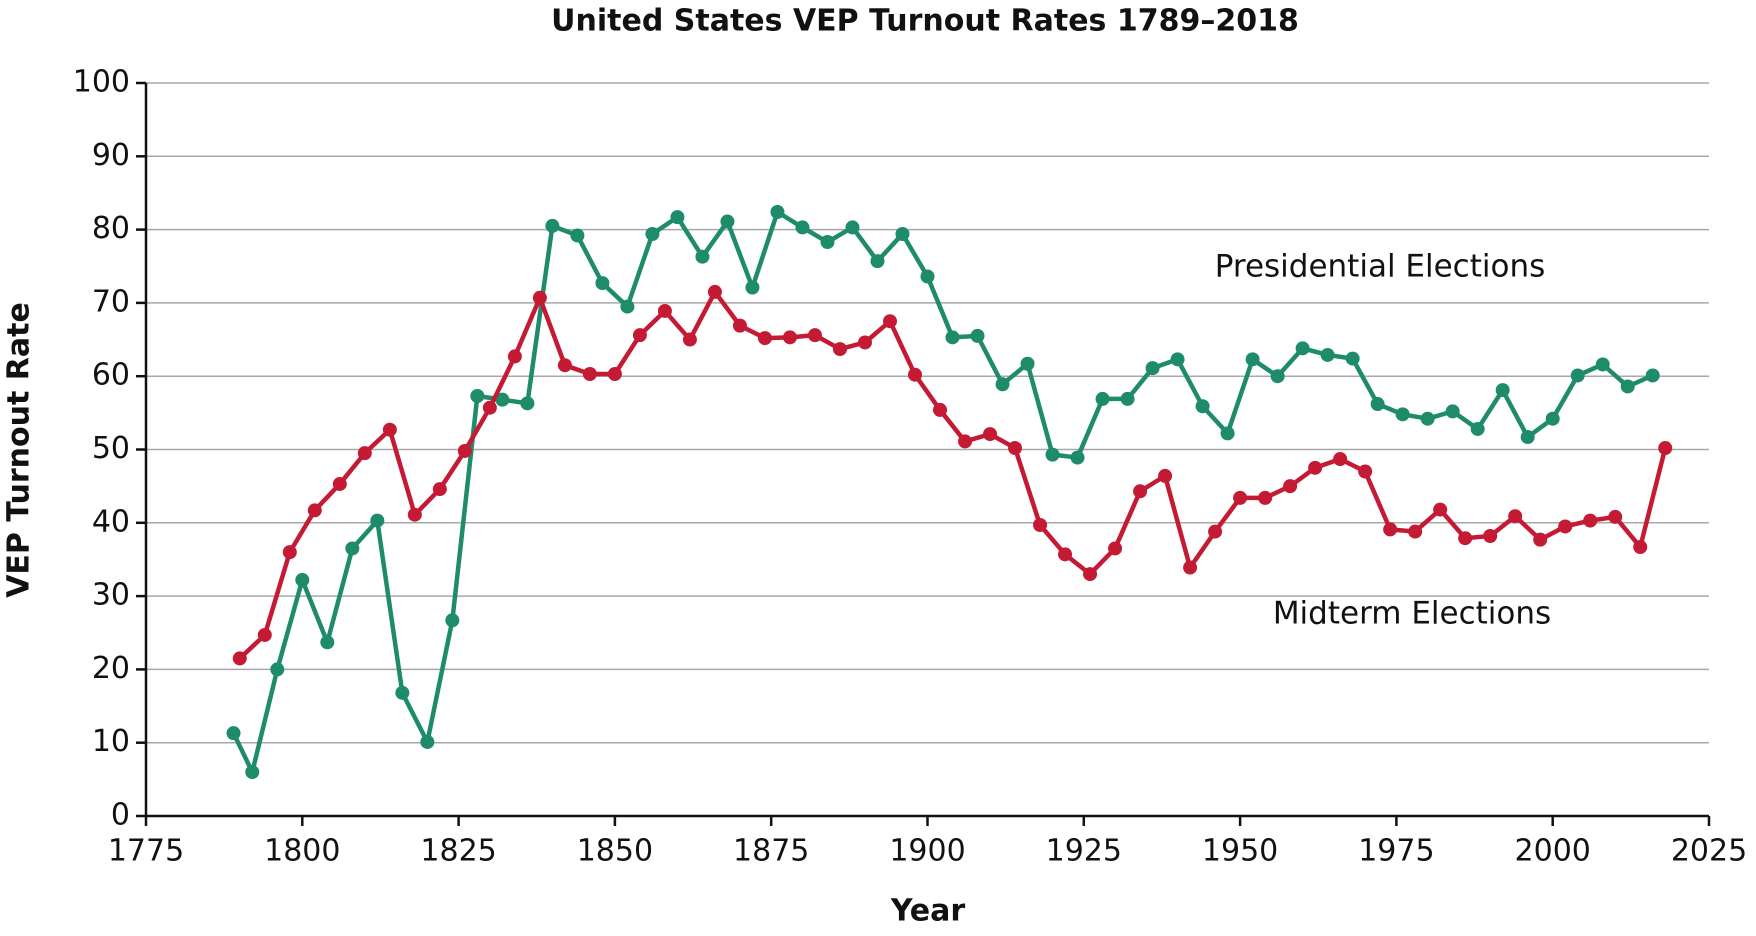 This screenshot has height=936, width=1756. I want to click on y-tick-label: 40, so click(111, 521).